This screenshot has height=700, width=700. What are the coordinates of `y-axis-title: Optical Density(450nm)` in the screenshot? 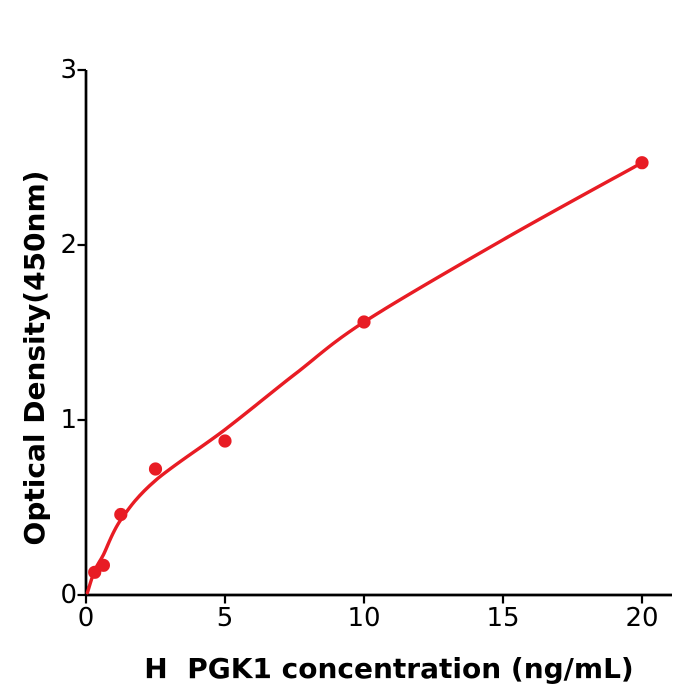 It's located at (34, 358).